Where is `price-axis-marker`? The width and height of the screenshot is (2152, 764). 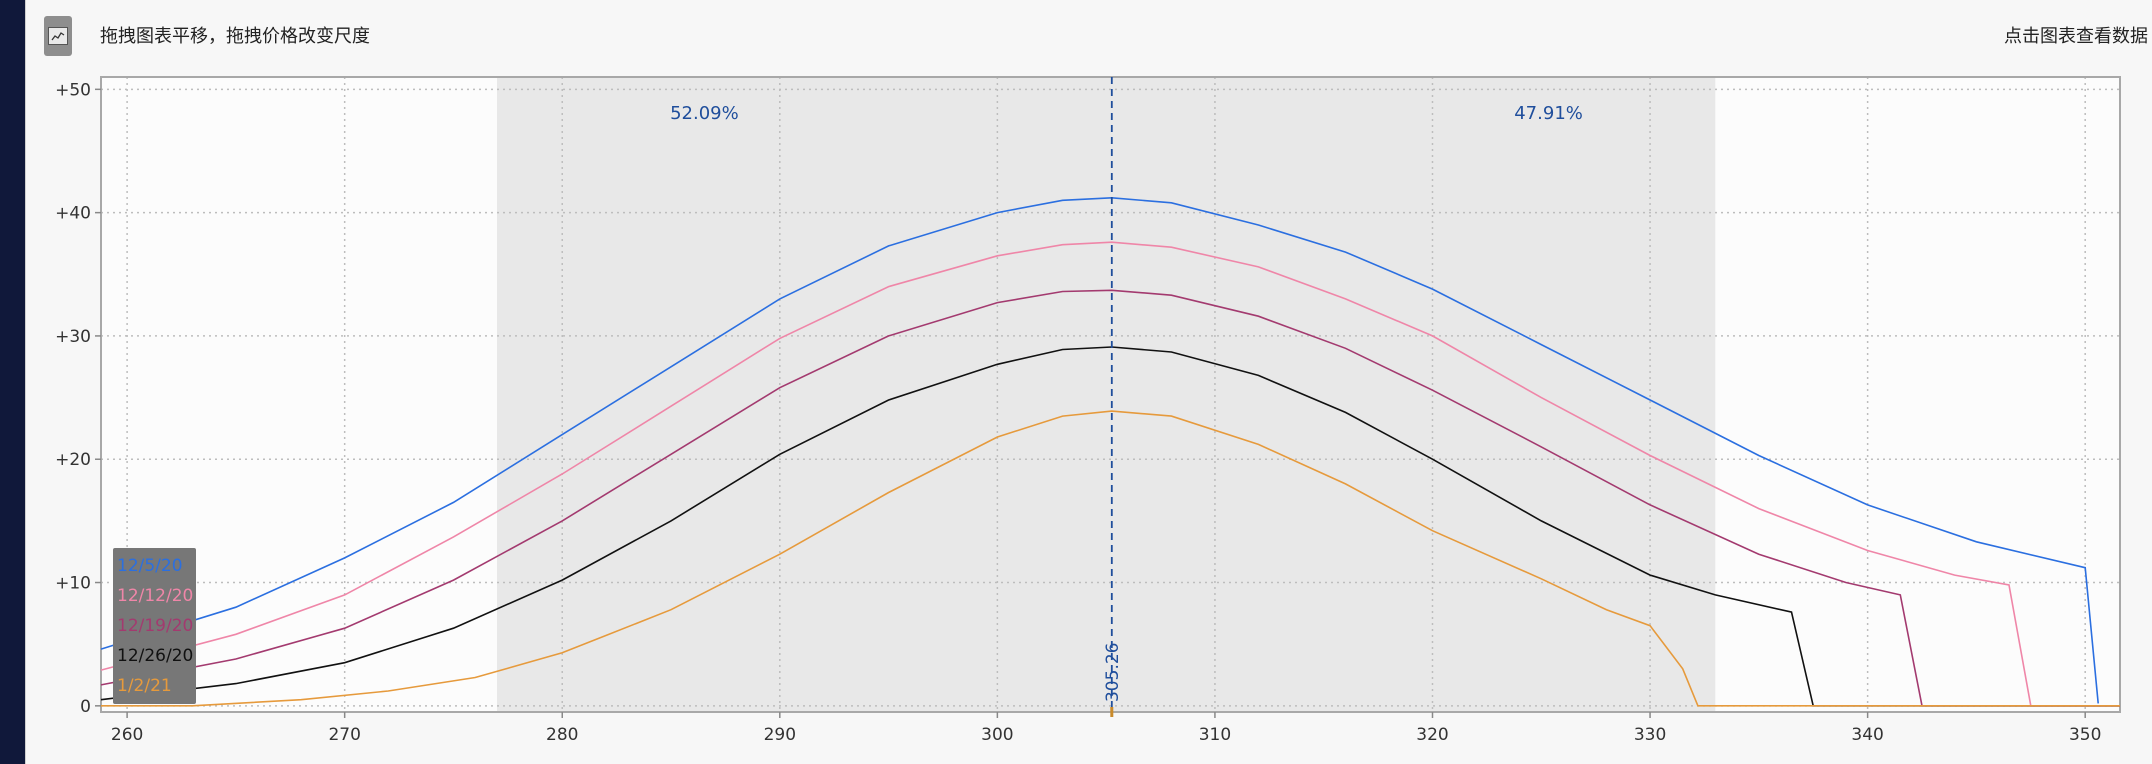
price-axis-marker is located at coordinates (1112, 712).